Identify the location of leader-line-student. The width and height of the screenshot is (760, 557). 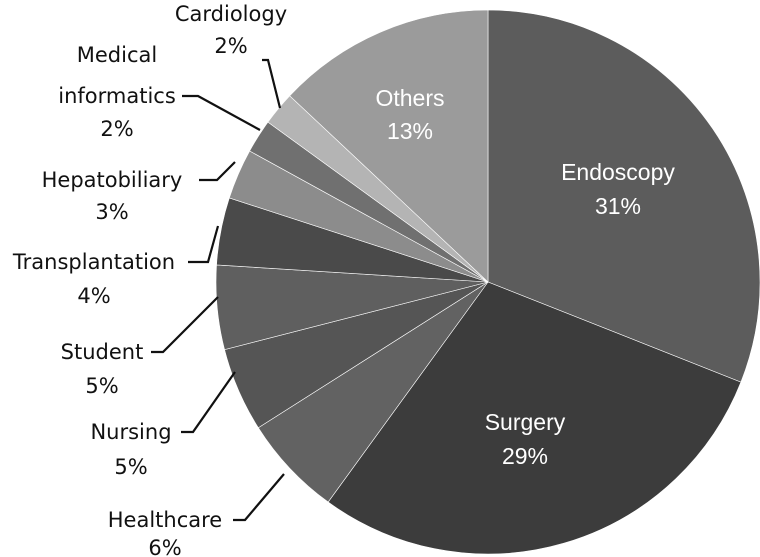
(185, 325).